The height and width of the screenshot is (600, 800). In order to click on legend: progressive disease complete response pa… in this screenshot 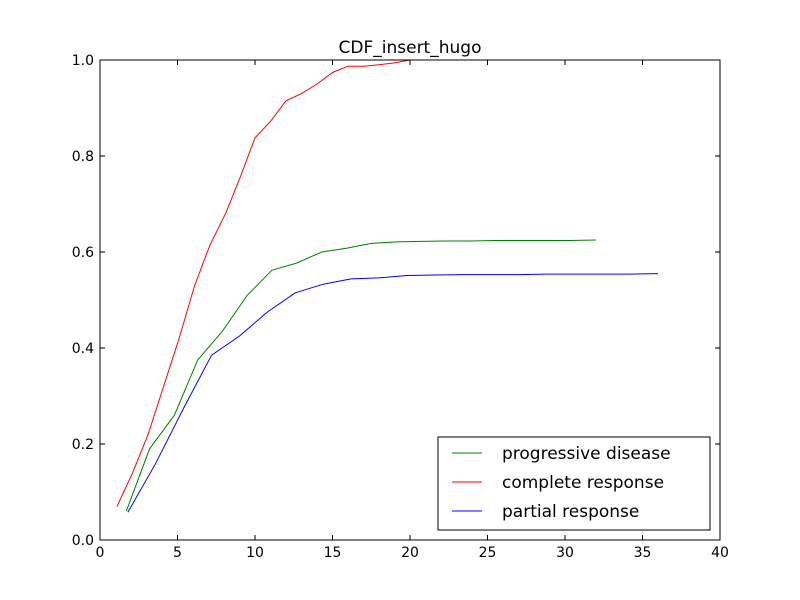, I will do `click(574, 483)`.